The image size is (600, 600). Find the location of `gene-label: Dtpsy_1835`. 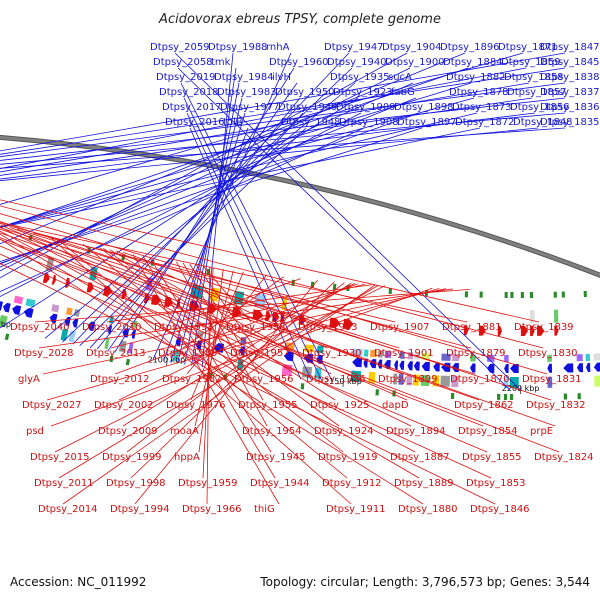

gene-label: Dtpsy_1835 is located at coordinates (570, 122).